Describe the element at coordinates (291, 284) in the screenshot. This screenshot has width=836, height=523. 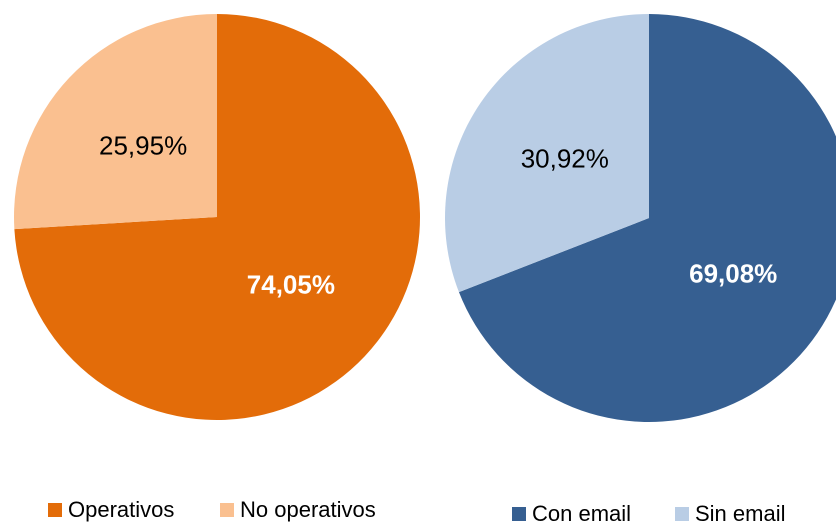
I see `data-label: 74,05%` at that location.